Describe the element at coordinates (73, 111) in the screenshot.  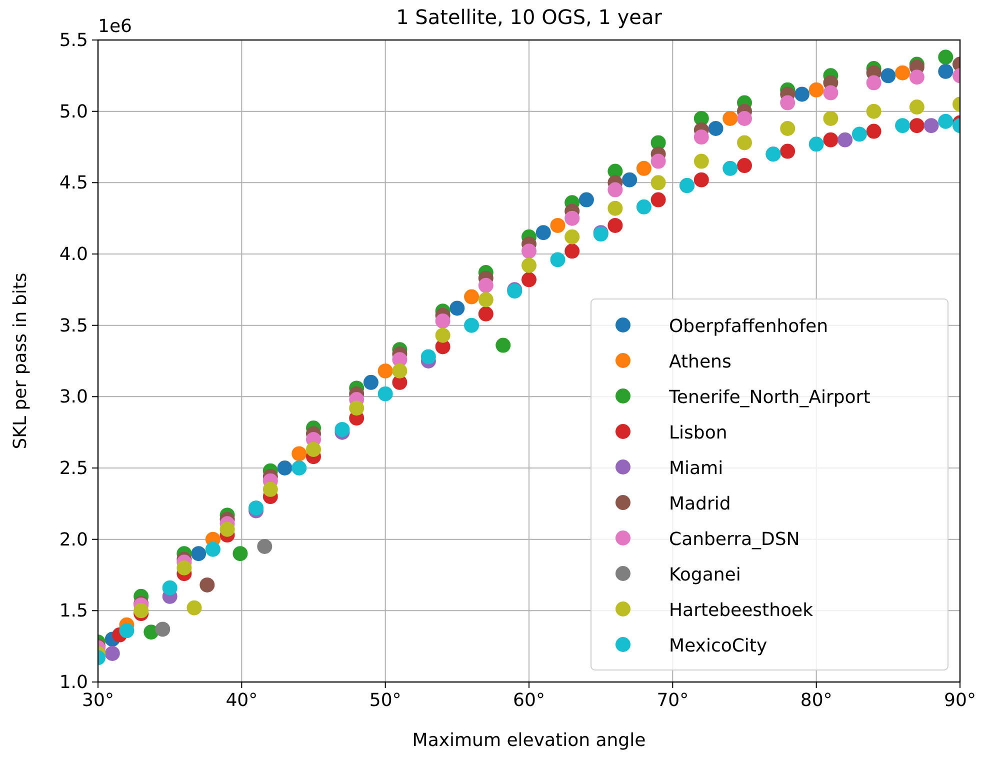
I see `y-tick-label: 5.0` at that location.